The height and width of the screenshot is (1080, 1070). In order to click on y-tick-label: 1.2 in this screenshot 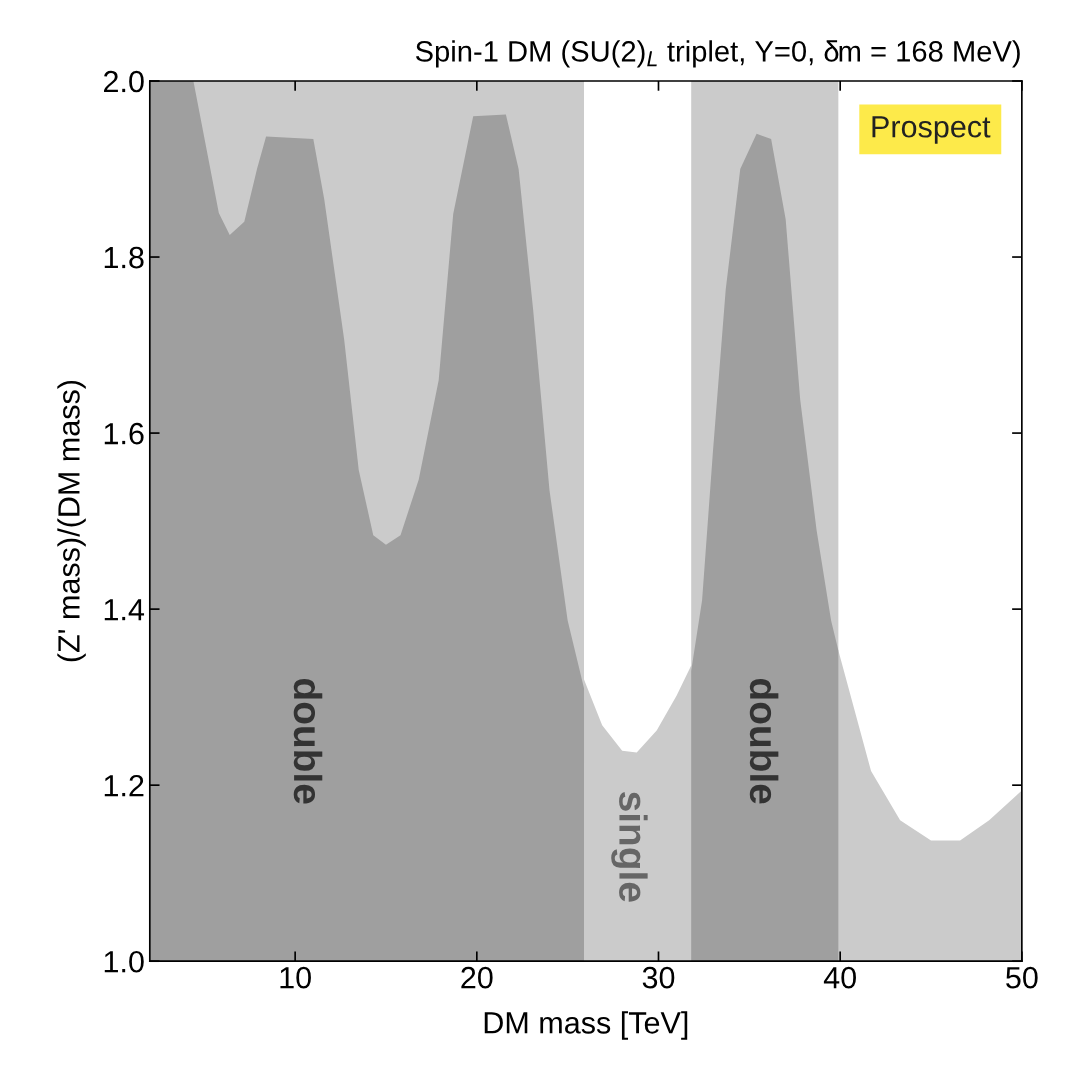, I will do `click(124, 785)`.